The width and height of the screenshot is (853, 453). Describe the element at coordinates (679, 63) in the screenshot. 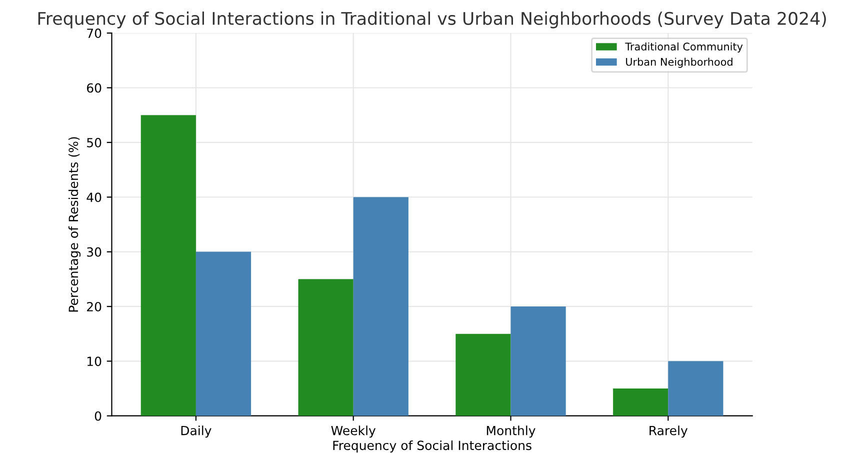

I see `legend-label: Urban Neighborhood` at that location.